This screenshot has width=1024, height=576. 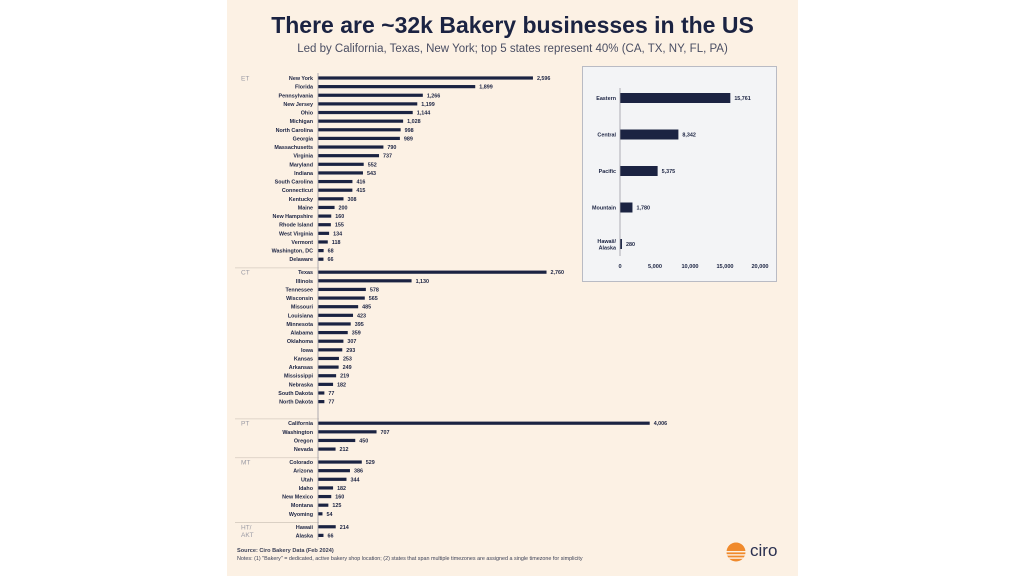 I want to click on state-label: Nebraska, so click(x=301, y=385).